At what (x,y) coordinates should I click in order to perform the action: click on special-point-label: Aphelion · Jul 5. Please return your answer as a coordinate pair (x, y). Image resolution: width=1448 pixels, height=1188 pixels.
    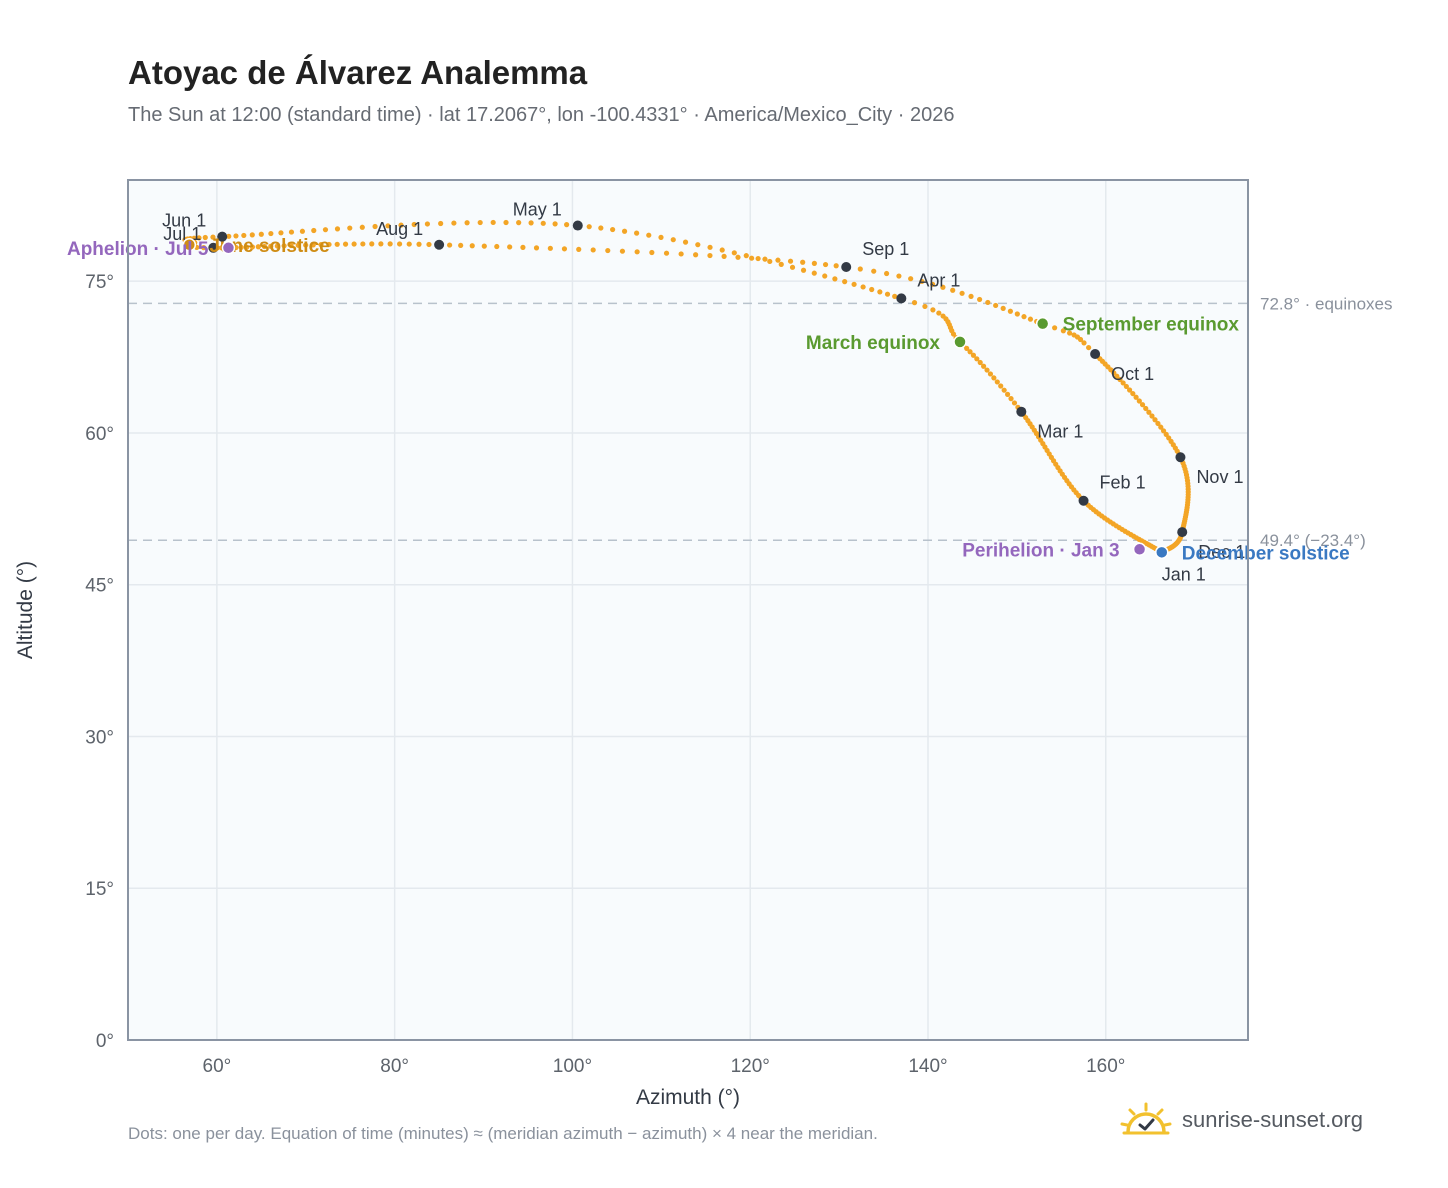
    Looking at the image, I should click on (138, 249).